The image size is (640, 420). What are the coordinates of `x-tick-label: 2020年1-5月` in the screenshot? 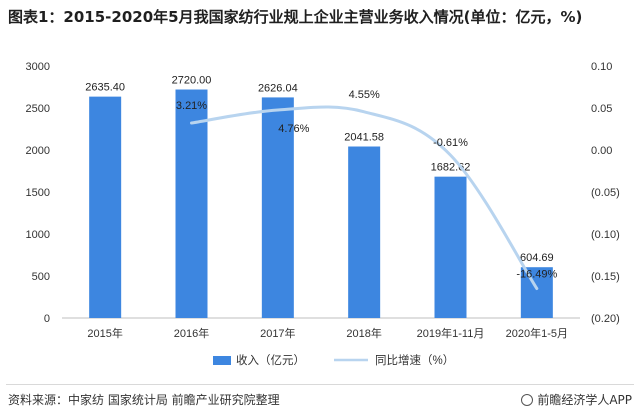 It's located at (537, 333).